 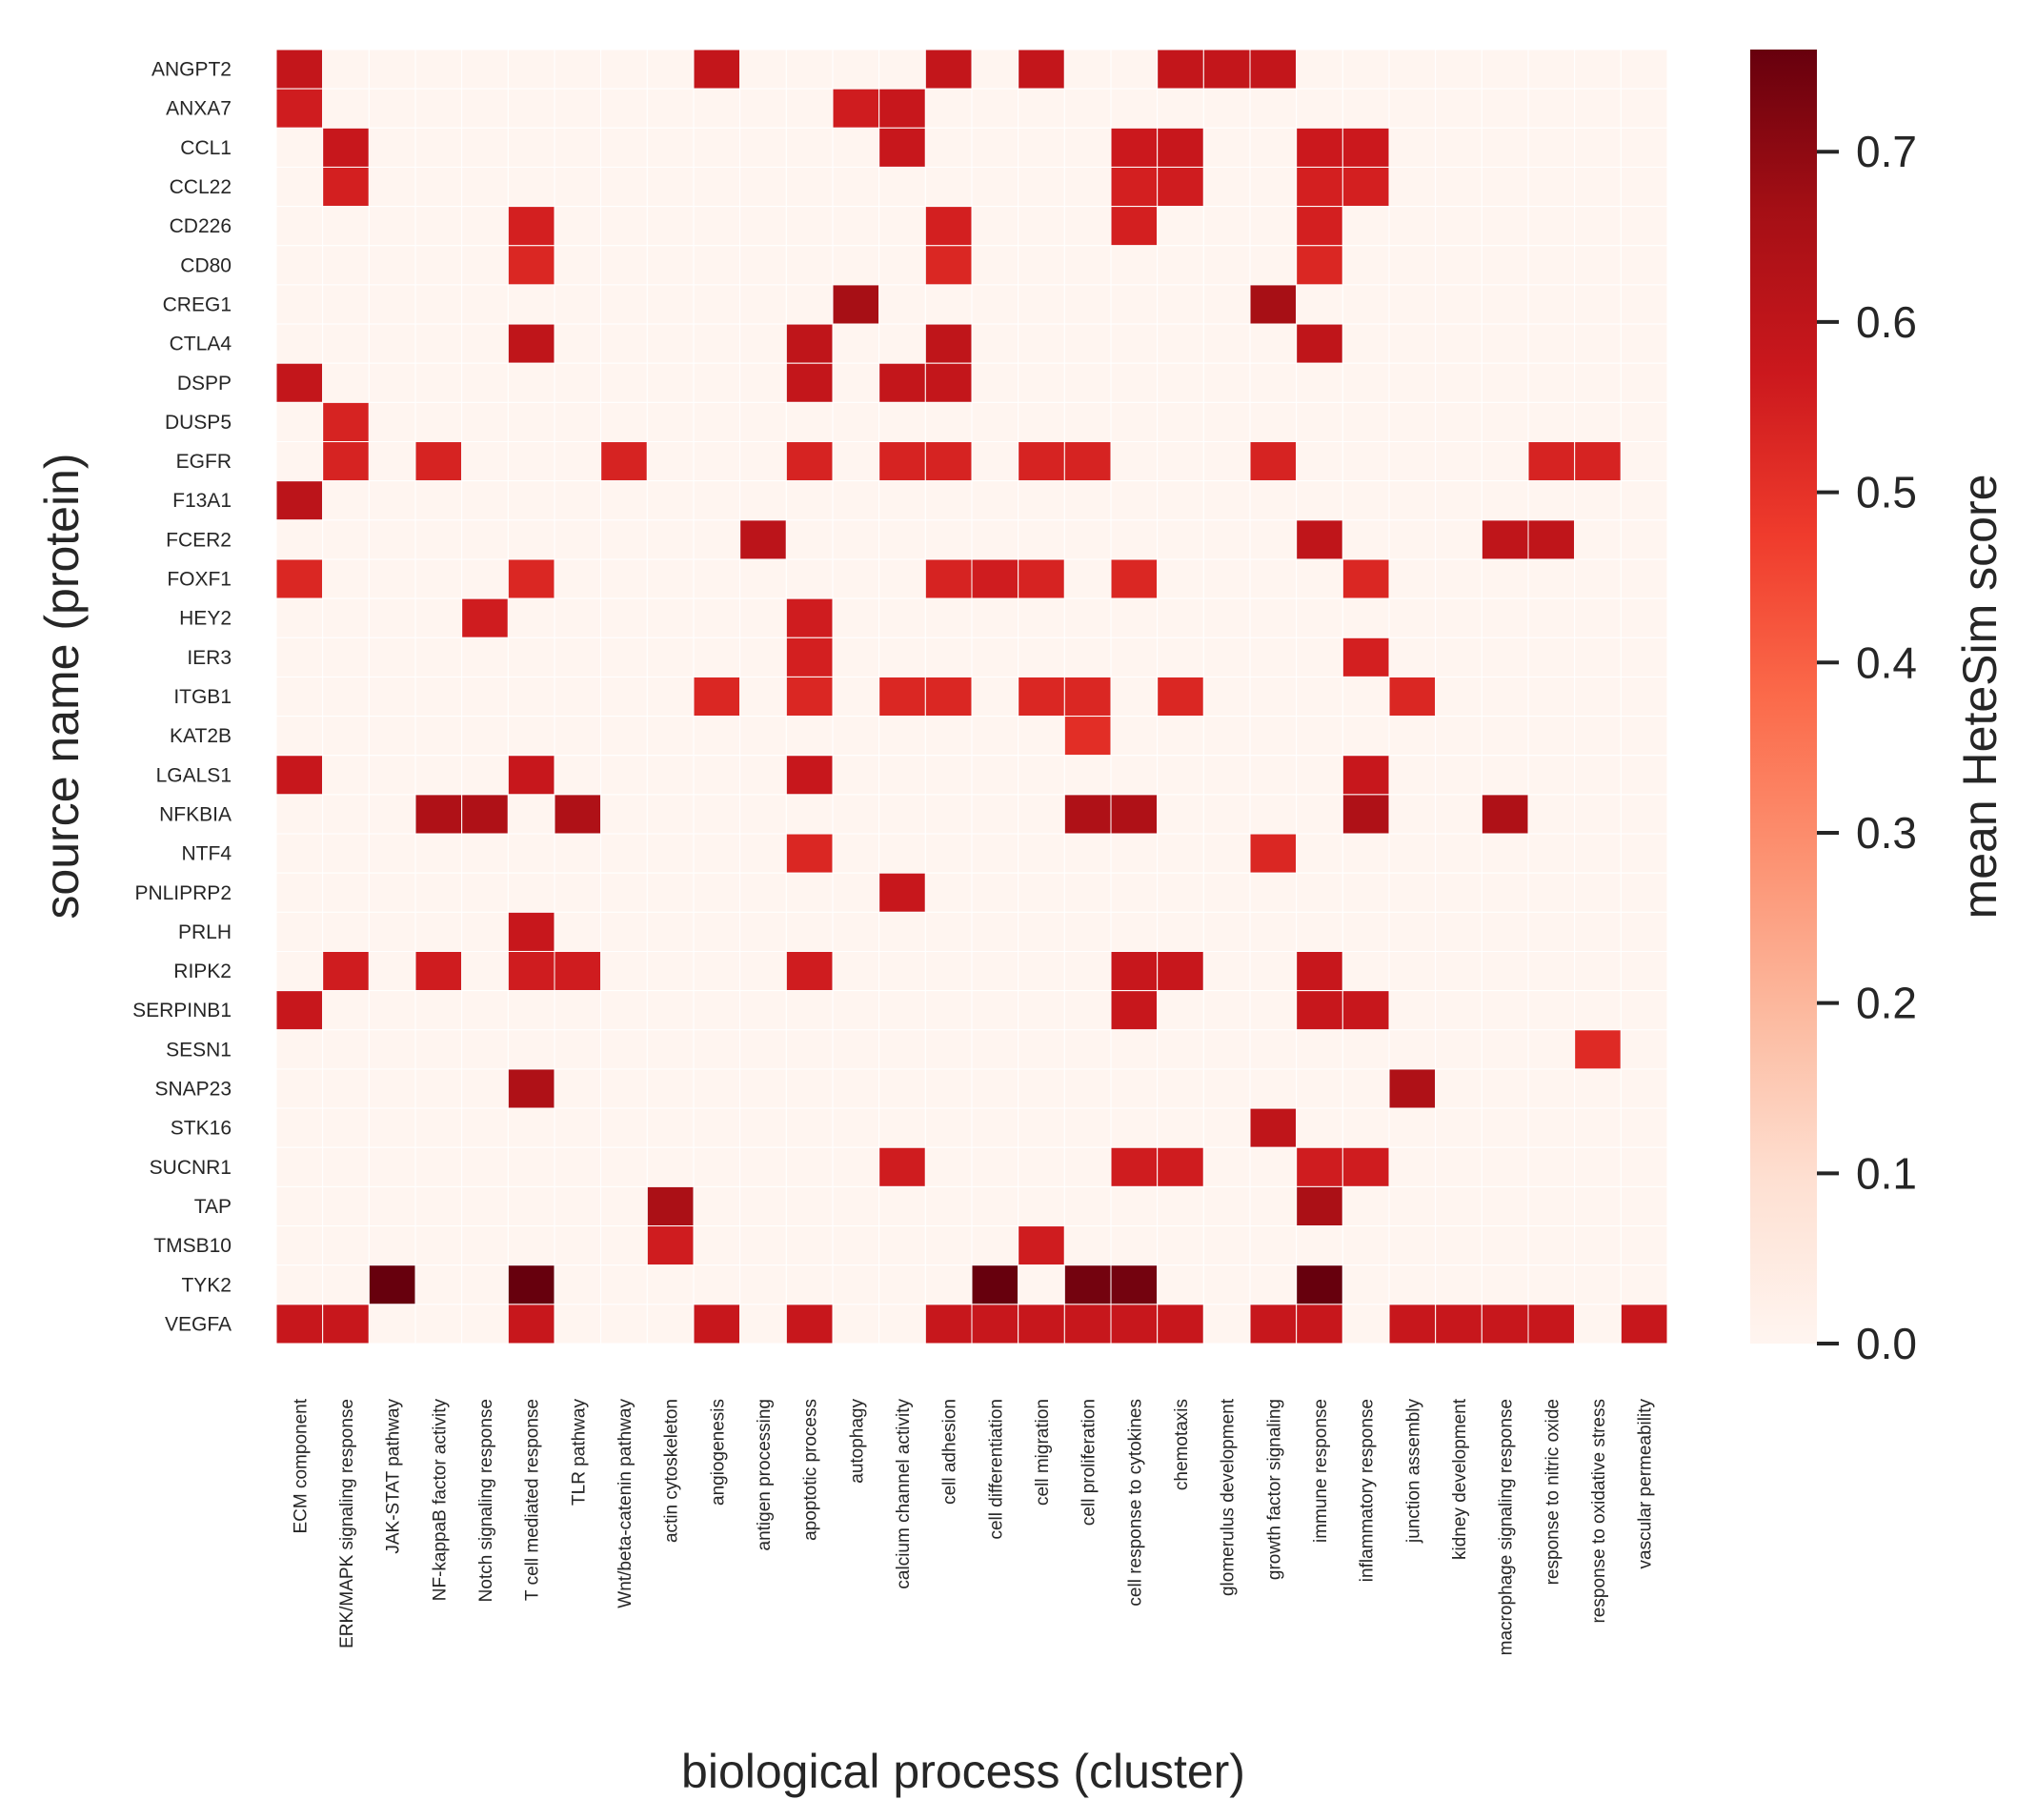 What do you see at coordinates (811, 1470) in the screenshot?
I see `x-tick-label: apoptotic process` at bounding box center [811, 1470].